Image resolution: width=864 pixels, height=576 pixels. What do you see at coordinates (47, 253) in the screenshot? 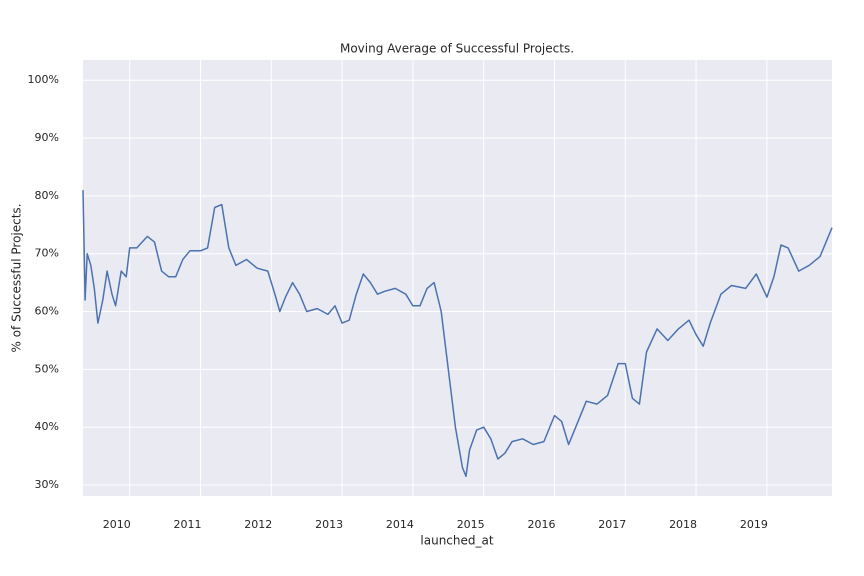
I see `y-tick-label: 70%` at bounding box center [47, 253].